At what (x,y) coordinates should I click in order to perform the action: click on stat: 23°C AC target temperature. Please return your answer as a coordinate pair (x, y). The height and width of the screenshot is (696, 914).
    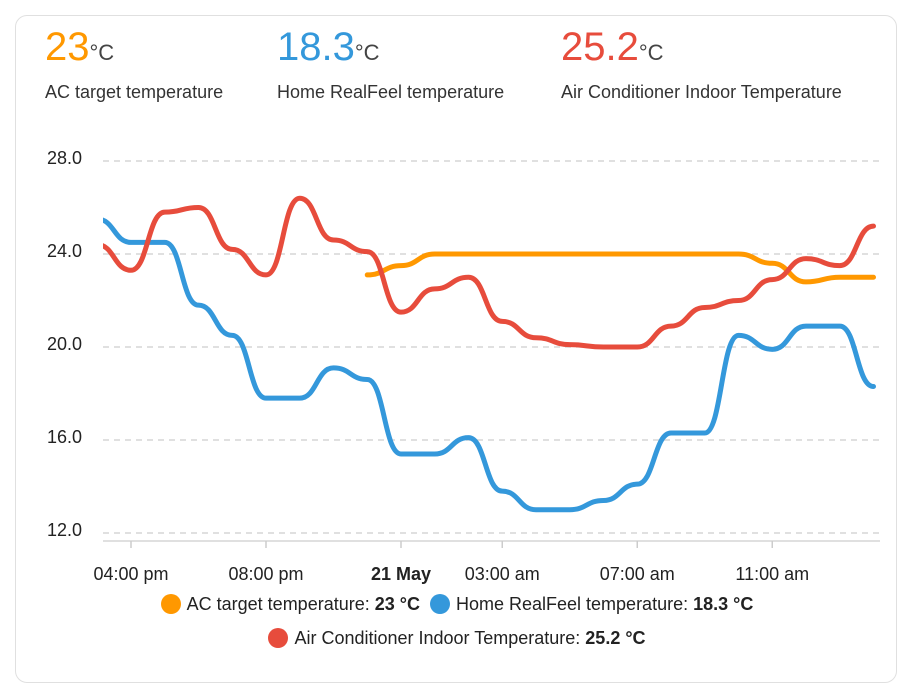
    Looking at the image, I should click on (134, 63).